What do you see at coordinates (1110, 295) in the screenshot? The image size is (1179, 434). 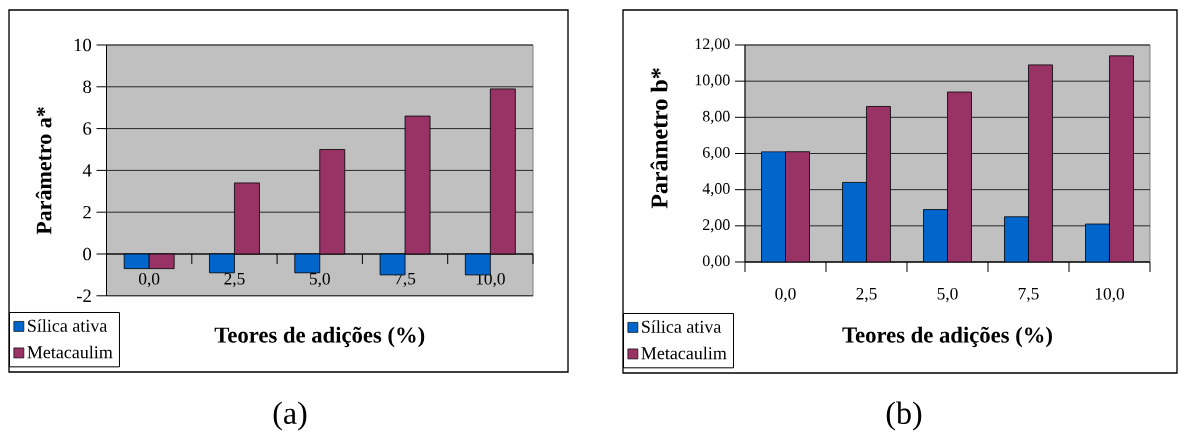 I see `x-tick-label: 10,0` at bounding box center [1110, 295].